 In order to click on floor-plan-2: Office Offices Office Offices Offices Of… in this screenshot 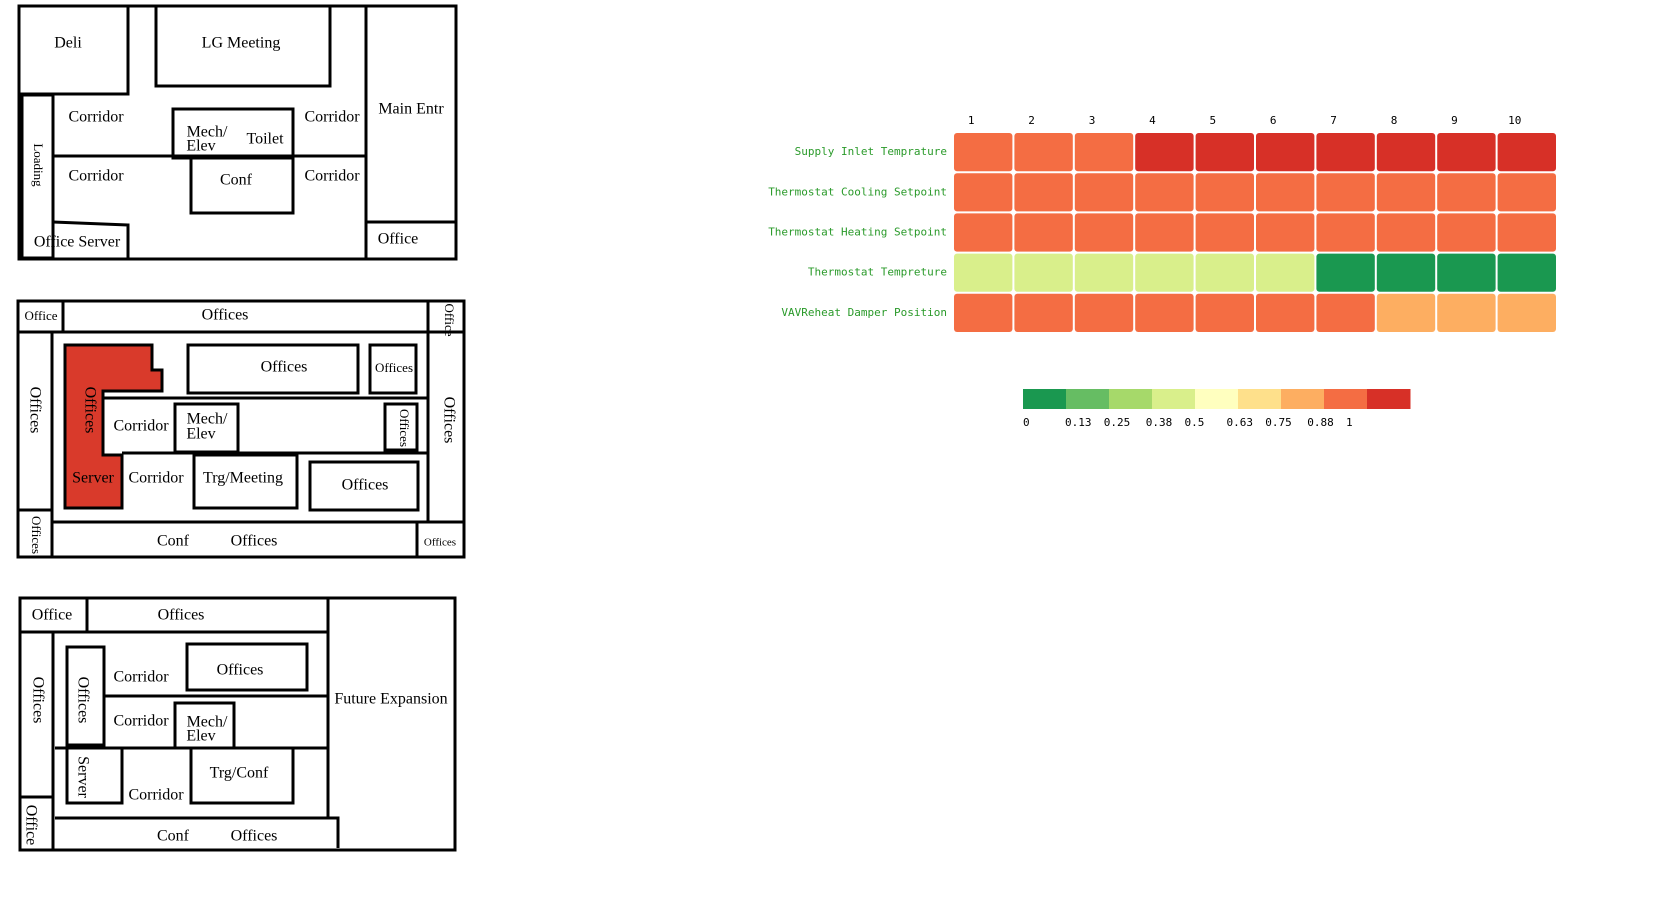, I will do `click(241, 429)`.